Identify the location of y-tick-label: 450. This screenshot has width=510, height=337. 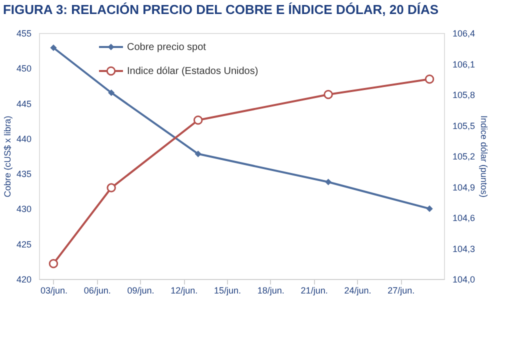
(24, 69).